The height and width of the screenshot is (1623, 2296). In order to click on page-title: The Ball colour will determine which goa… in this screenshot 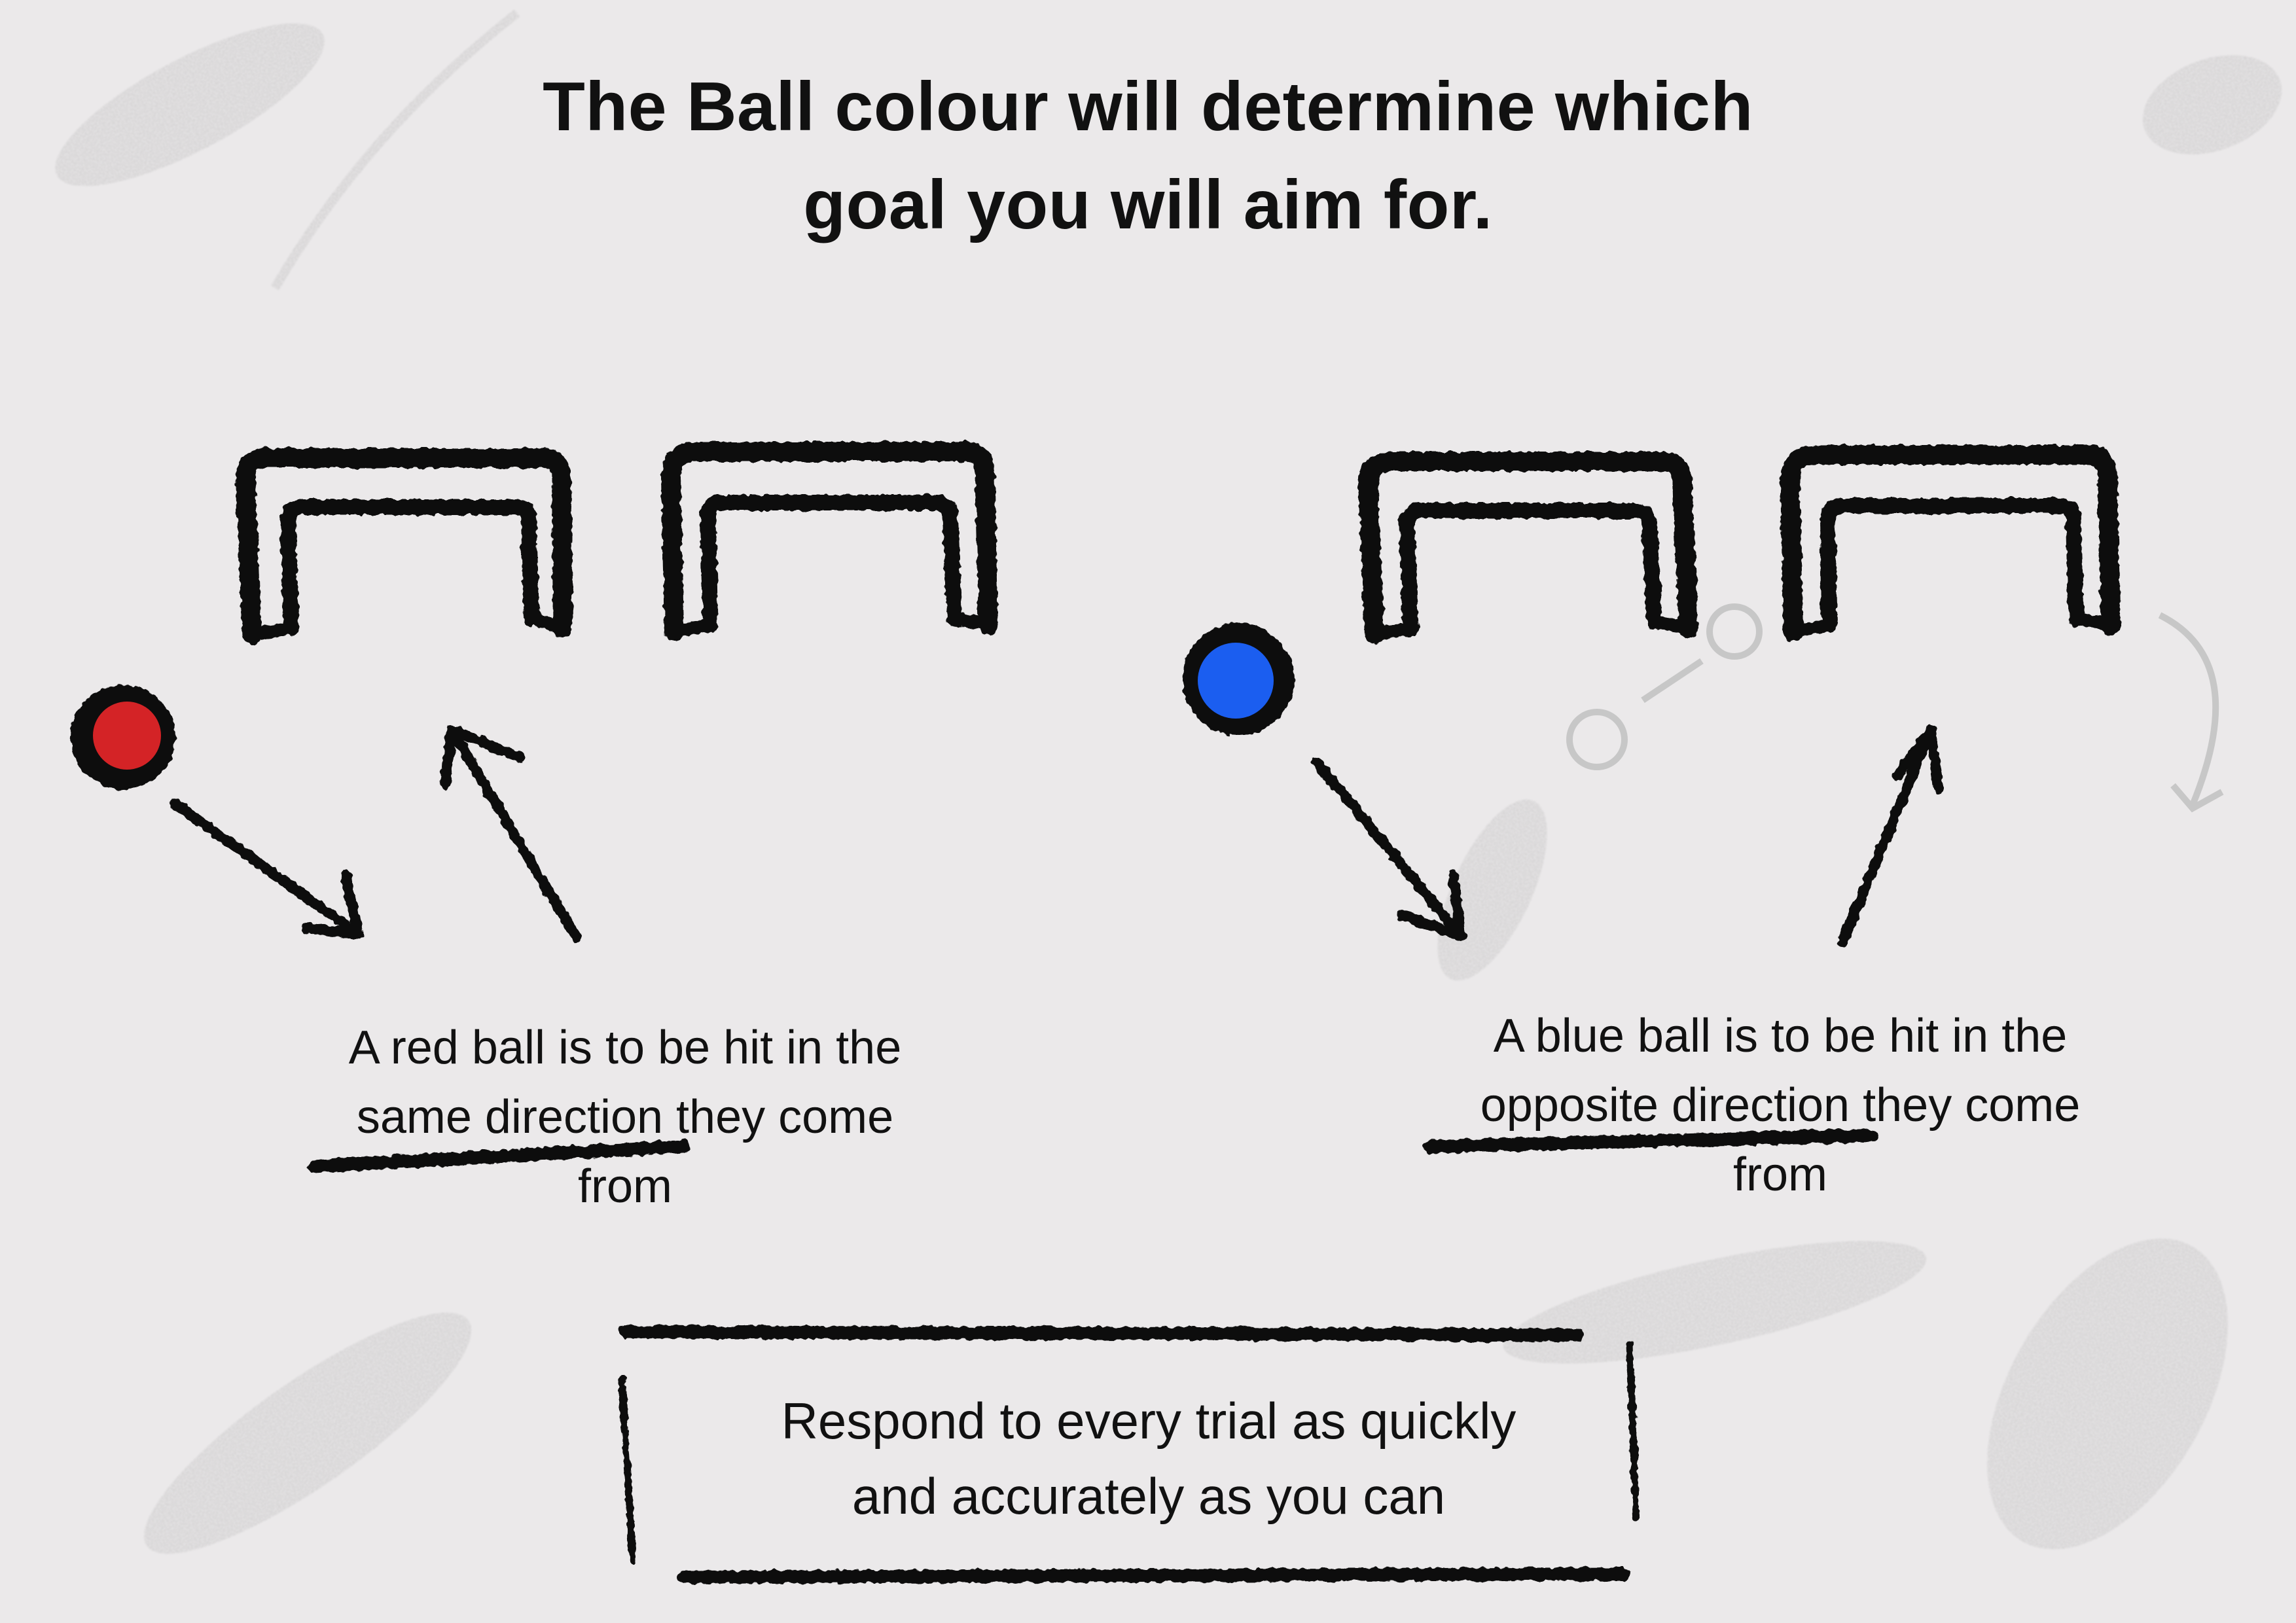, I will do `click(1148, 156)`.